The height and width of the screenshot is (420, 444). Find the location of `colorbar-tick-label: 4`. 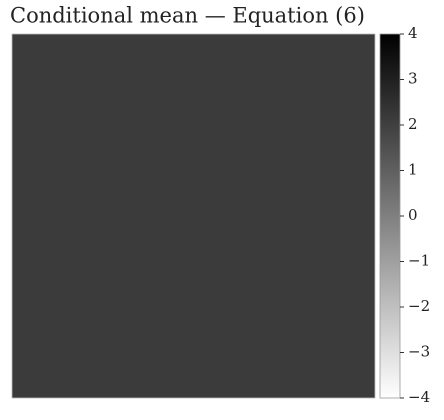

colorbar-tick-label: 4 is located at coordinates (413, 33).